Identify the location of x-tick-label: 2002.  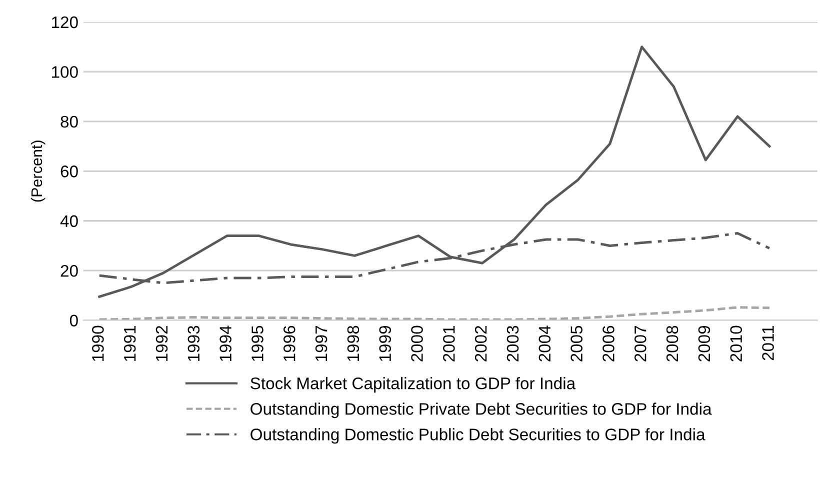
(480, 344).